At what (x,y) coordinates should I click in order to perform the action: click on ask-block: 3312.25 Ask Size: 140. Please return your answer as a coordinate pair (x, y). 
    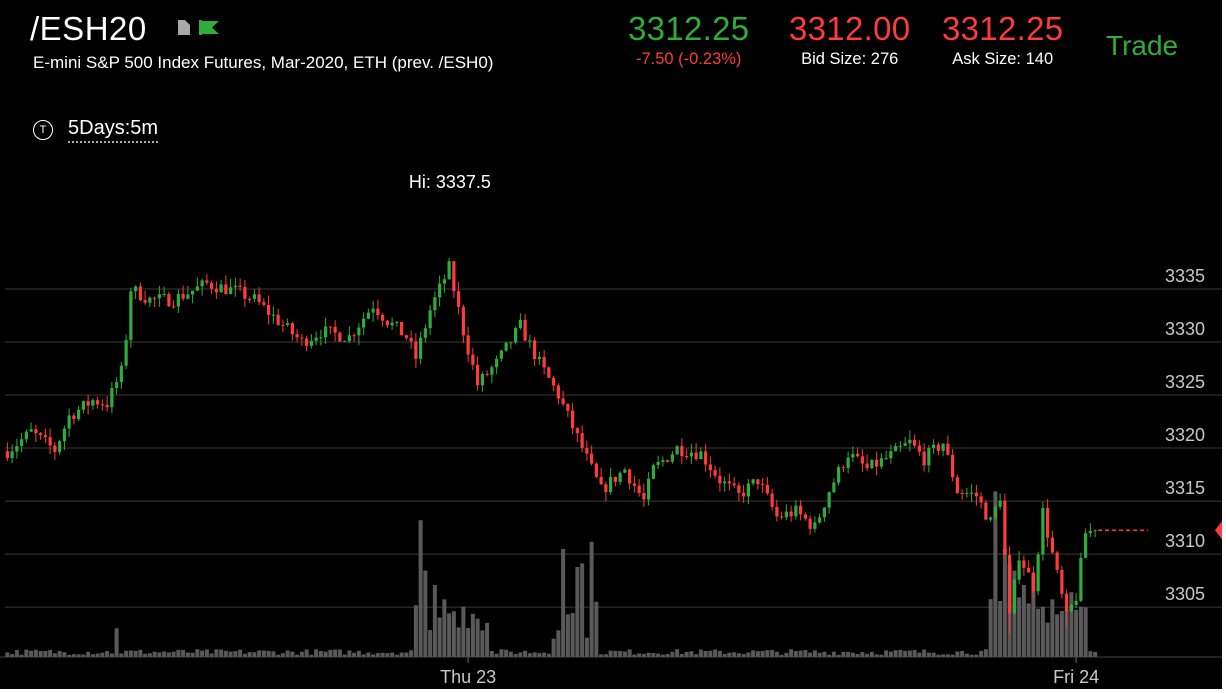
    Looking at the image, I should click on (1002, 39).